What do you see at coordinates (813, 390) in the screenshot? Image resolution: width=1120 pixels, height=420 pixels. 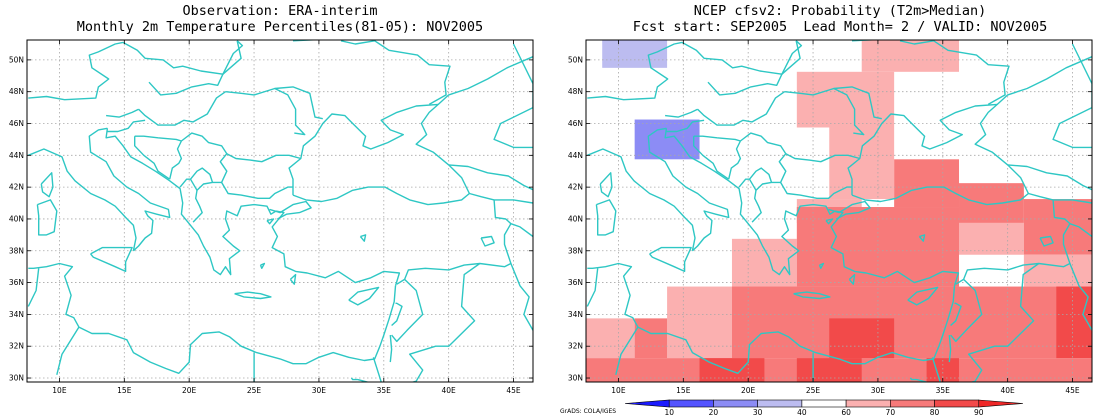 I see `lon-tick-label: 25E` at bounding box center [813, 390].